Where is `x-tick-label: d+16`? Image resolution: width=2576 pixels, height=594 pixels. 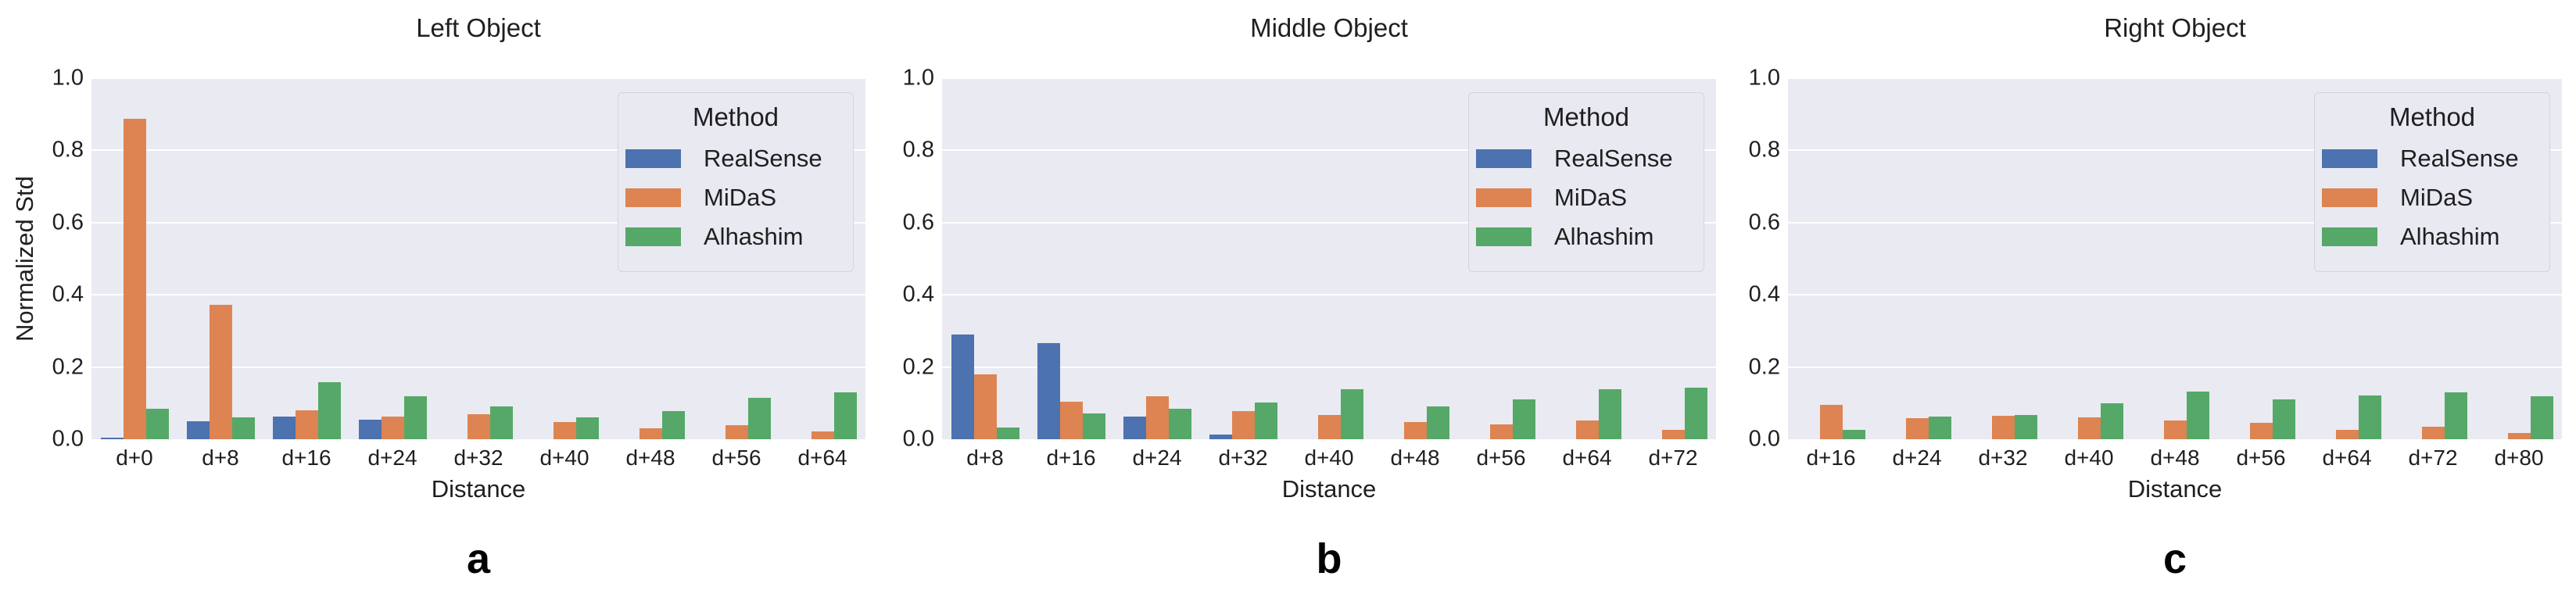
x-tick-label: d+16 is located at coordinates (1071, 458).